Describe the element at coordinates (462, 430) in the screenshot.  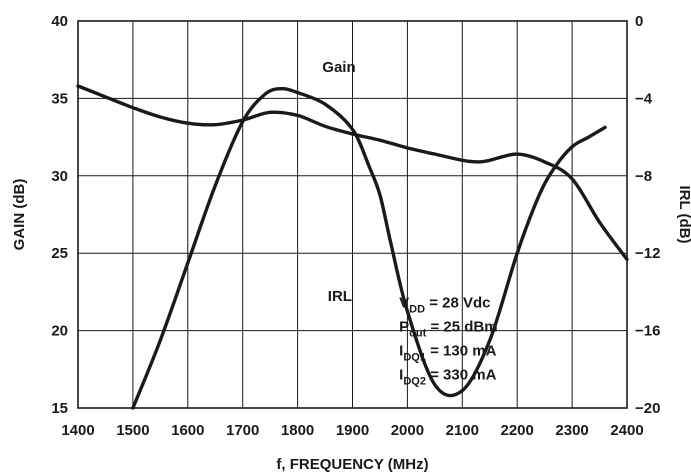
I see `x-tick-label: 2100` at that location.